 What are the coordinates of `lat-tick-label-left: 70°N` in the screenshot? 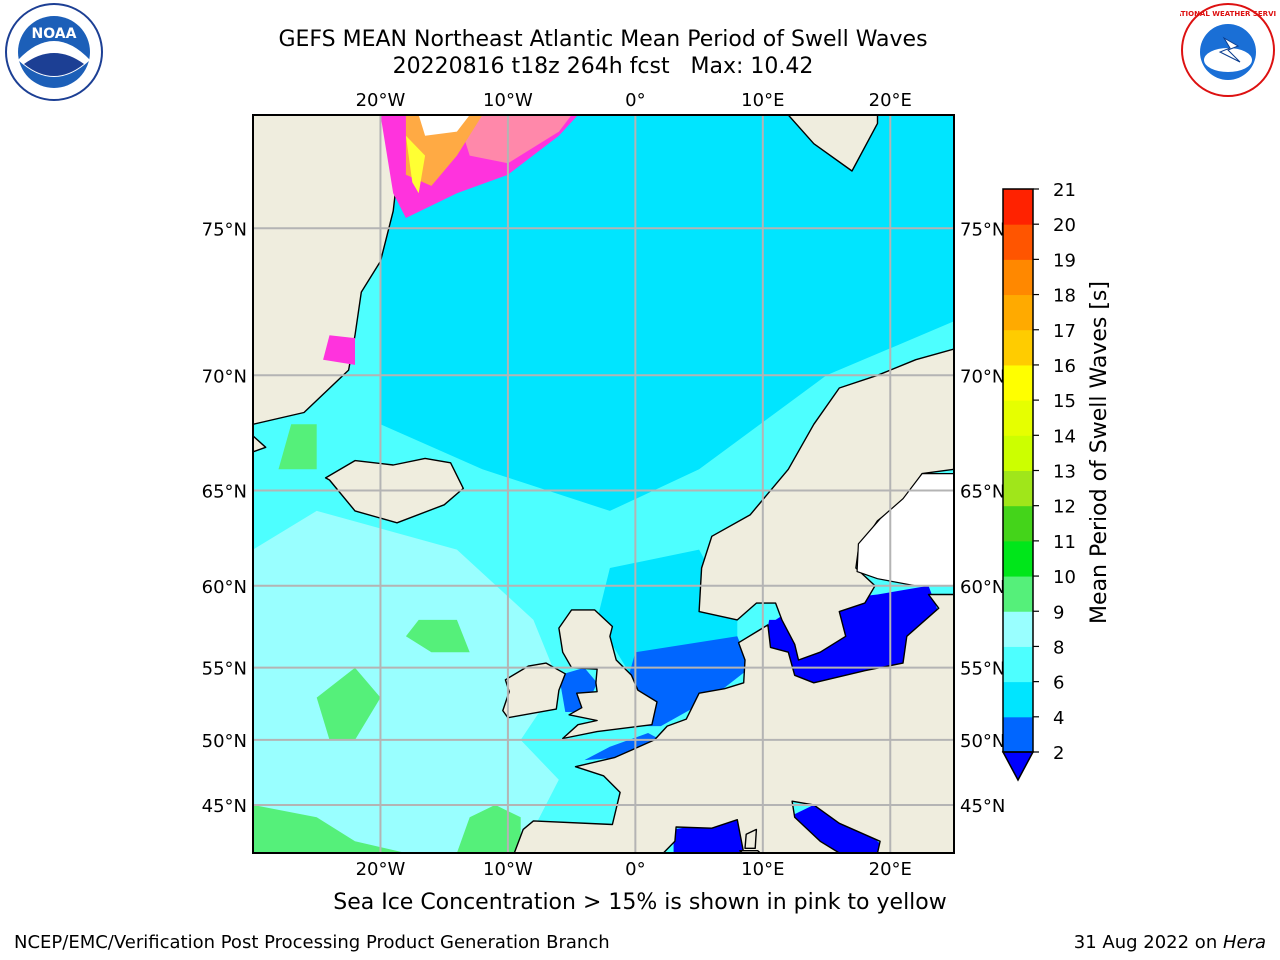 It's located at (224, 376).